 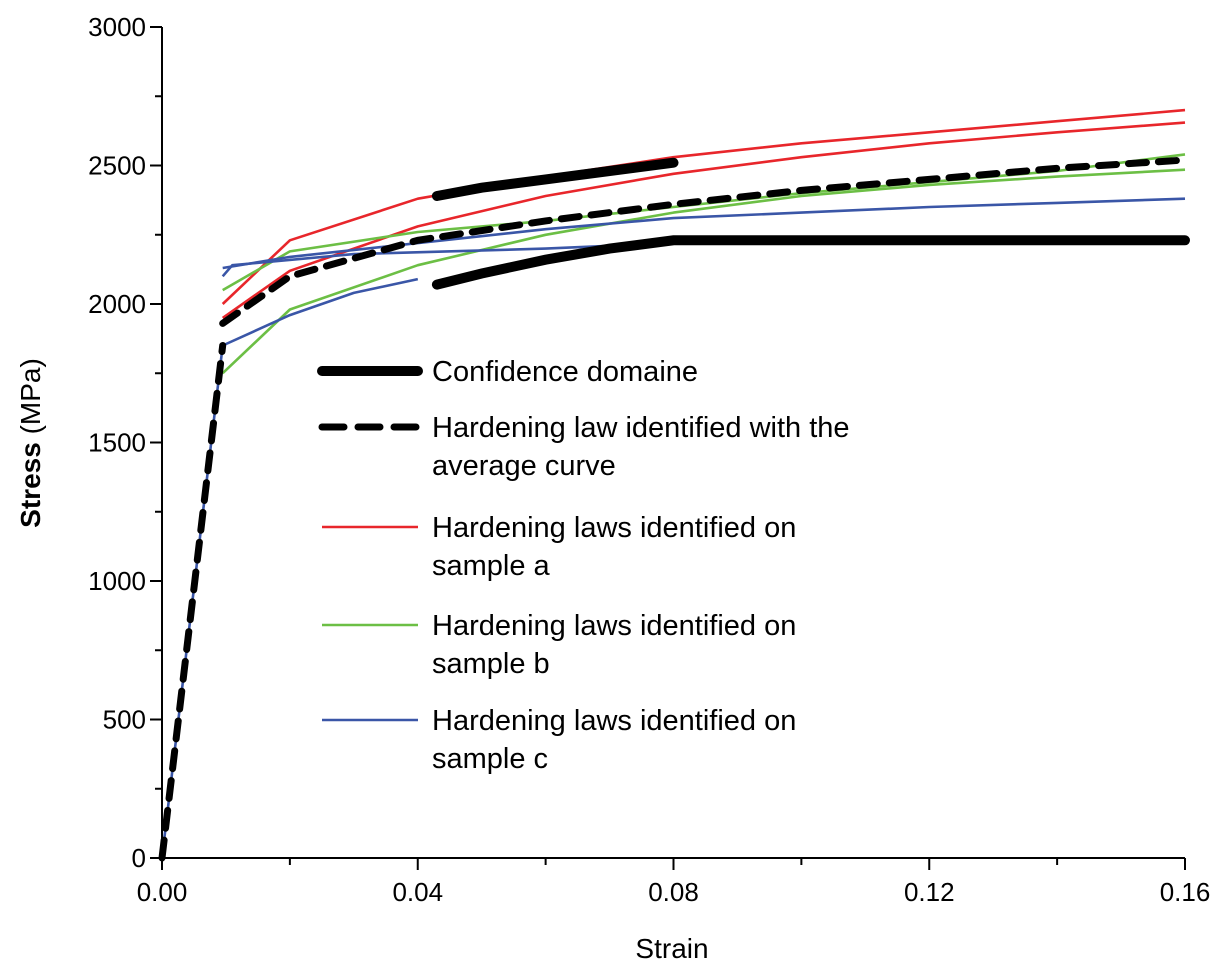 What do you see at coordinates (139, 858) in the screenshot?
I see `y-tick-label: 0` at bounding box center [139, 858].